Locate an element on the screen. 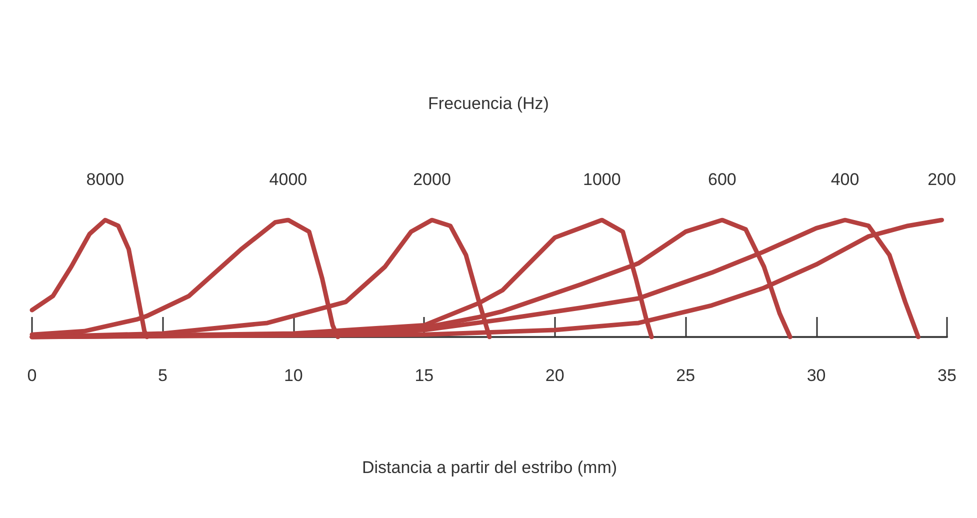  chart-title: Frecuencia (Hz) is located at coordinates (488, 103).